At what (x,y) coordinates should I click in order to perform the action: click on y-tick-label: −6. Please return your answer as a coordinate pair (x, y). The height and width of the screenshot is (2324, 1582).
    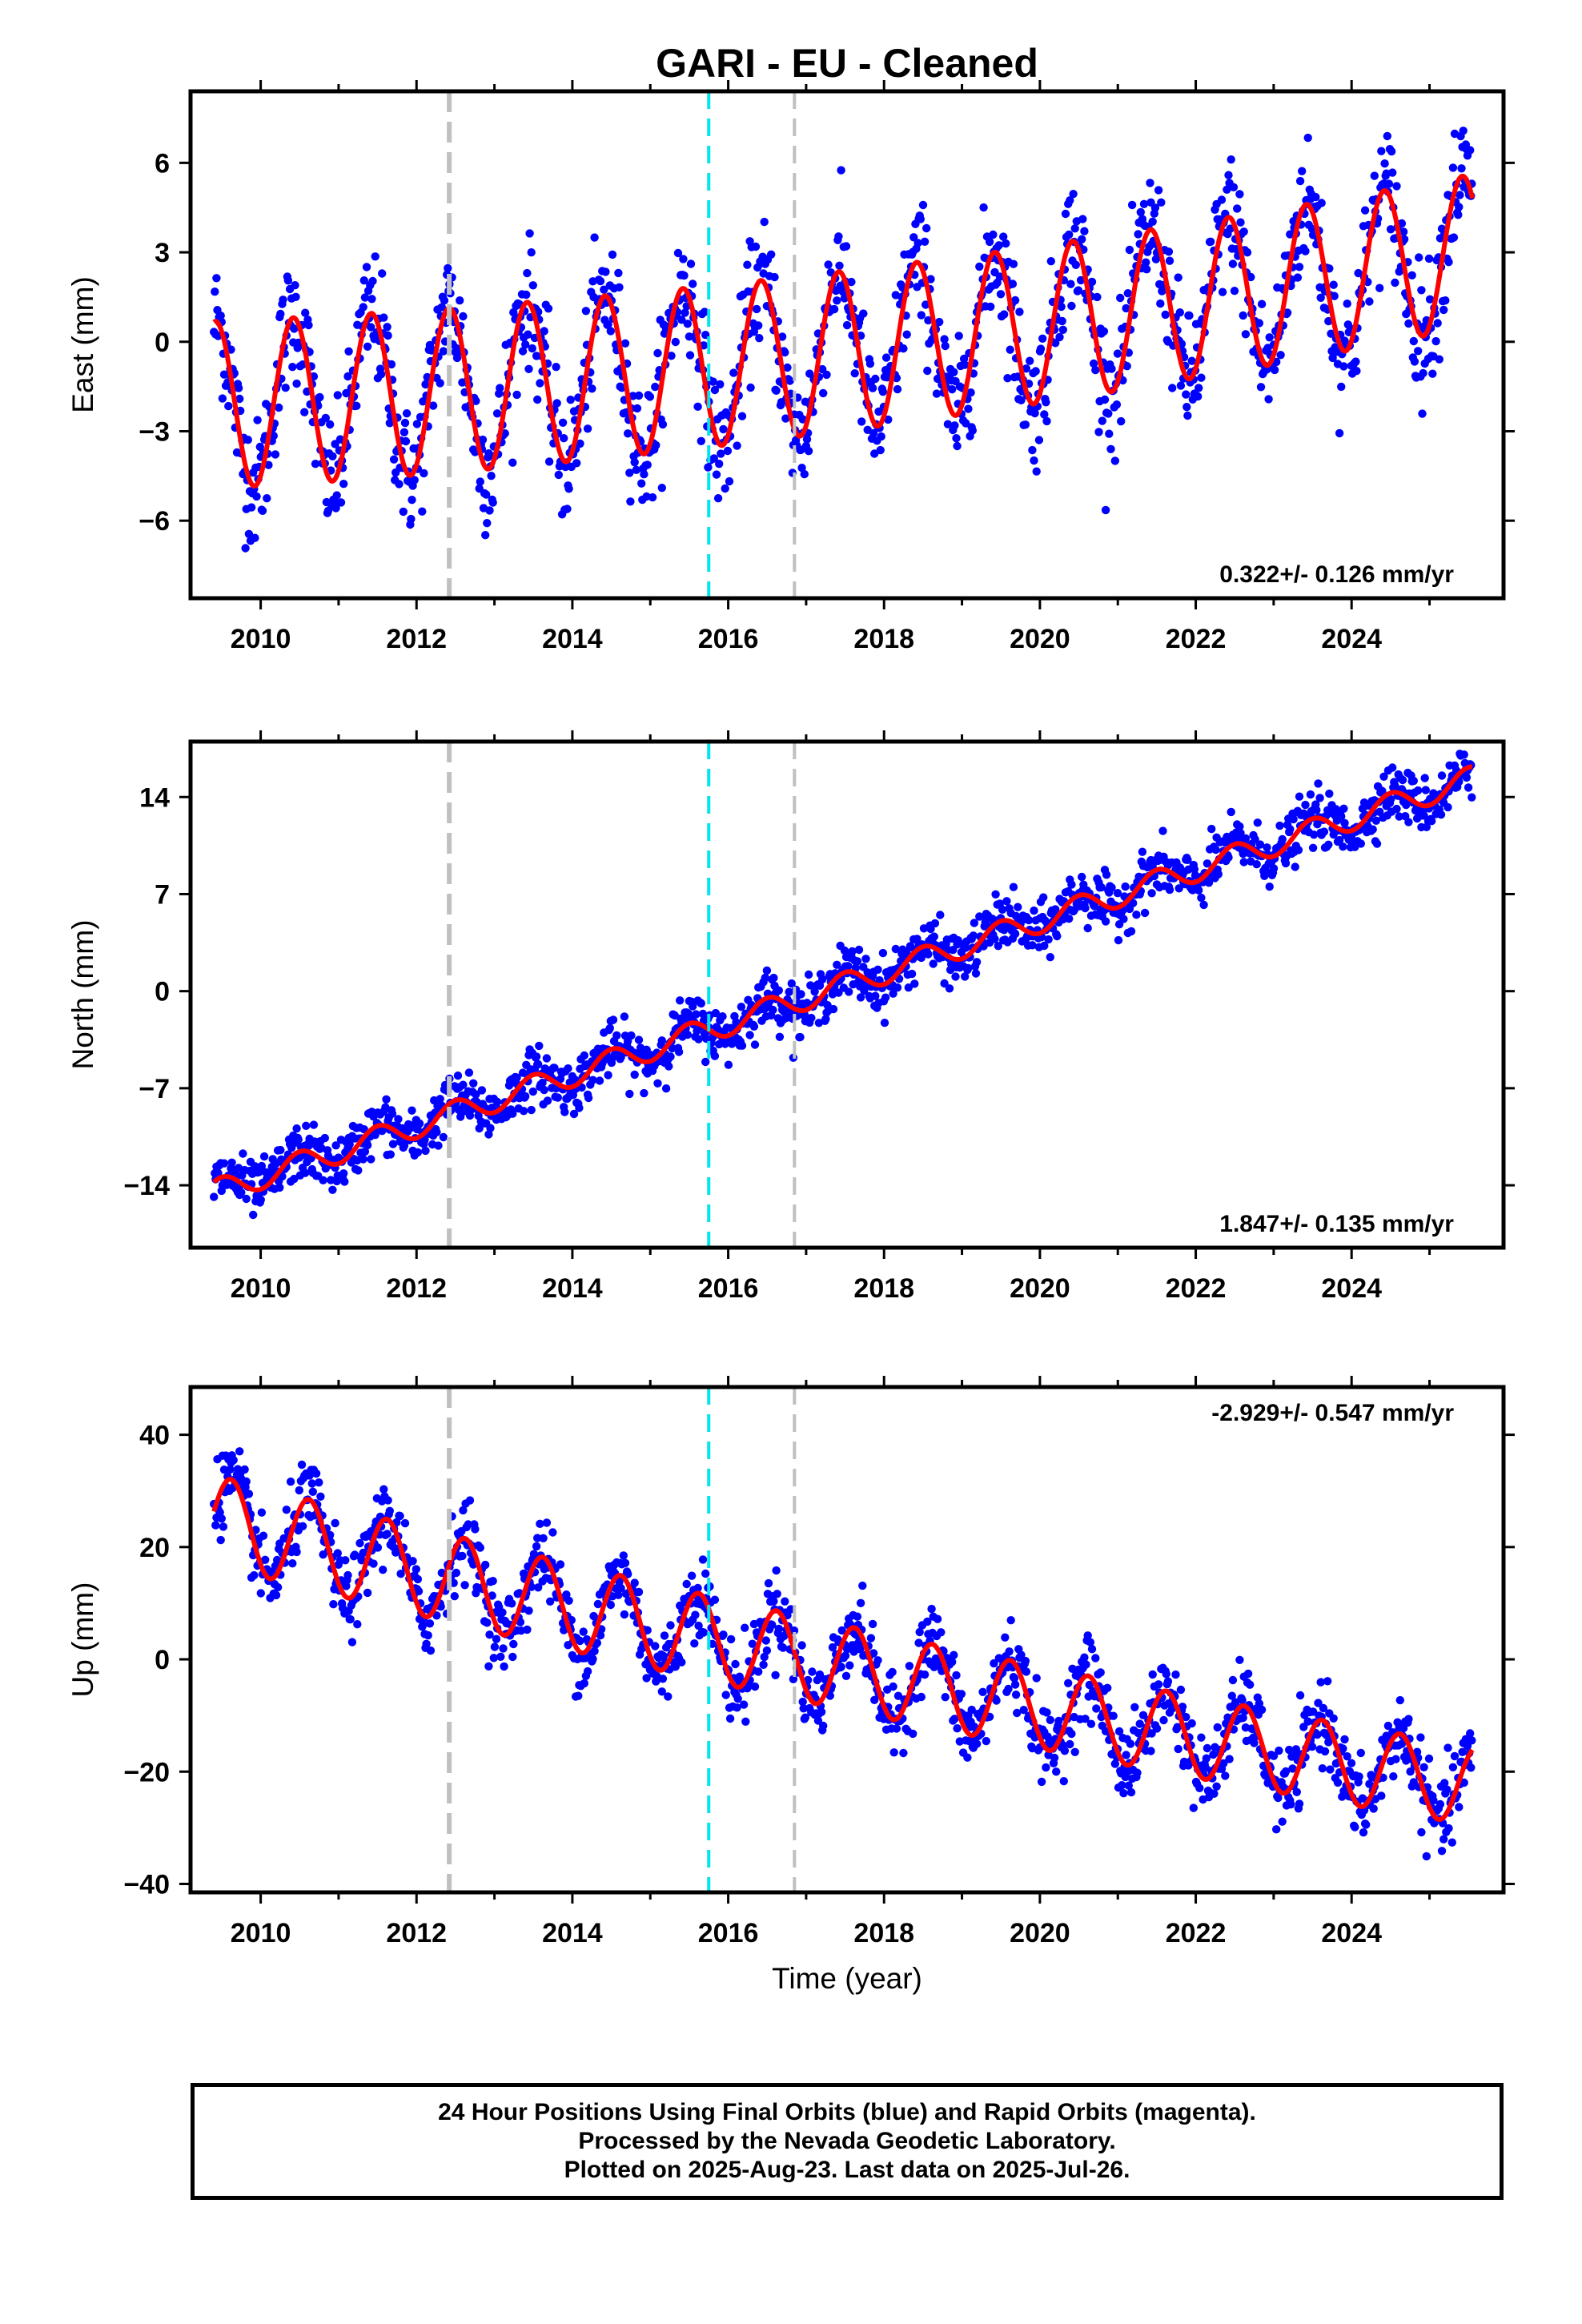
    Looking at the image, I should click on (154, 521).